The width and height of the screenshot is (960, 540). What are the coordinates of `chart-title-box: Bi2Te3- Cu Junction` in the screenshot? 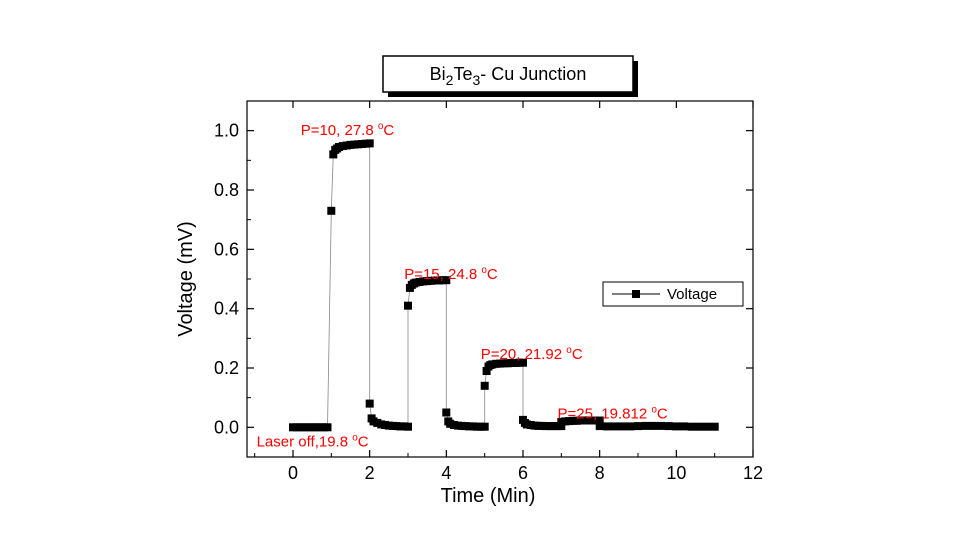 It's located at (510, 76).